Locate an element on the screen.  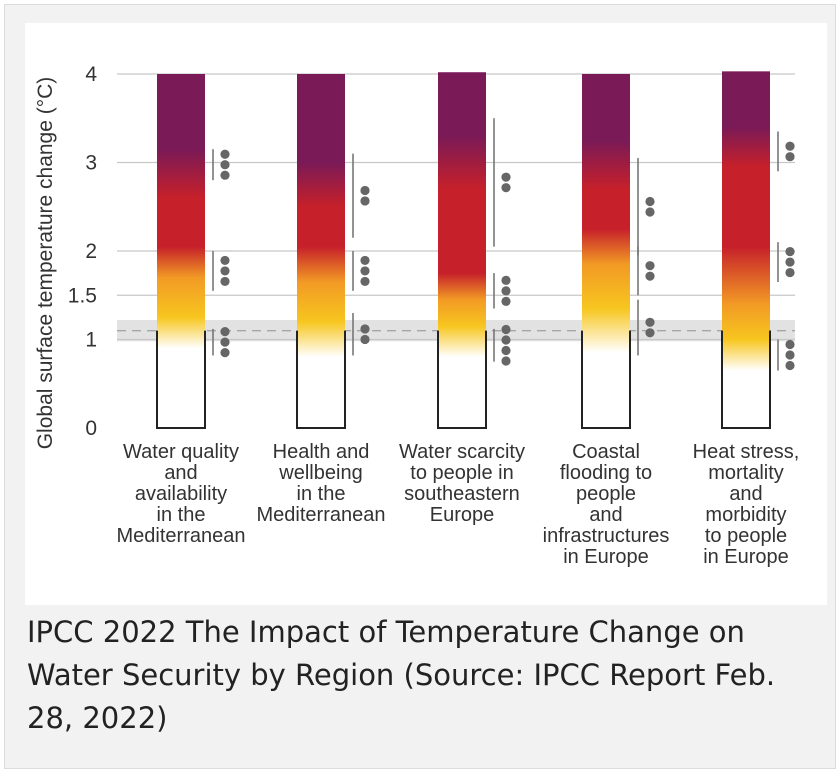
category-label: morbidity is located at coordinates (745, 515).